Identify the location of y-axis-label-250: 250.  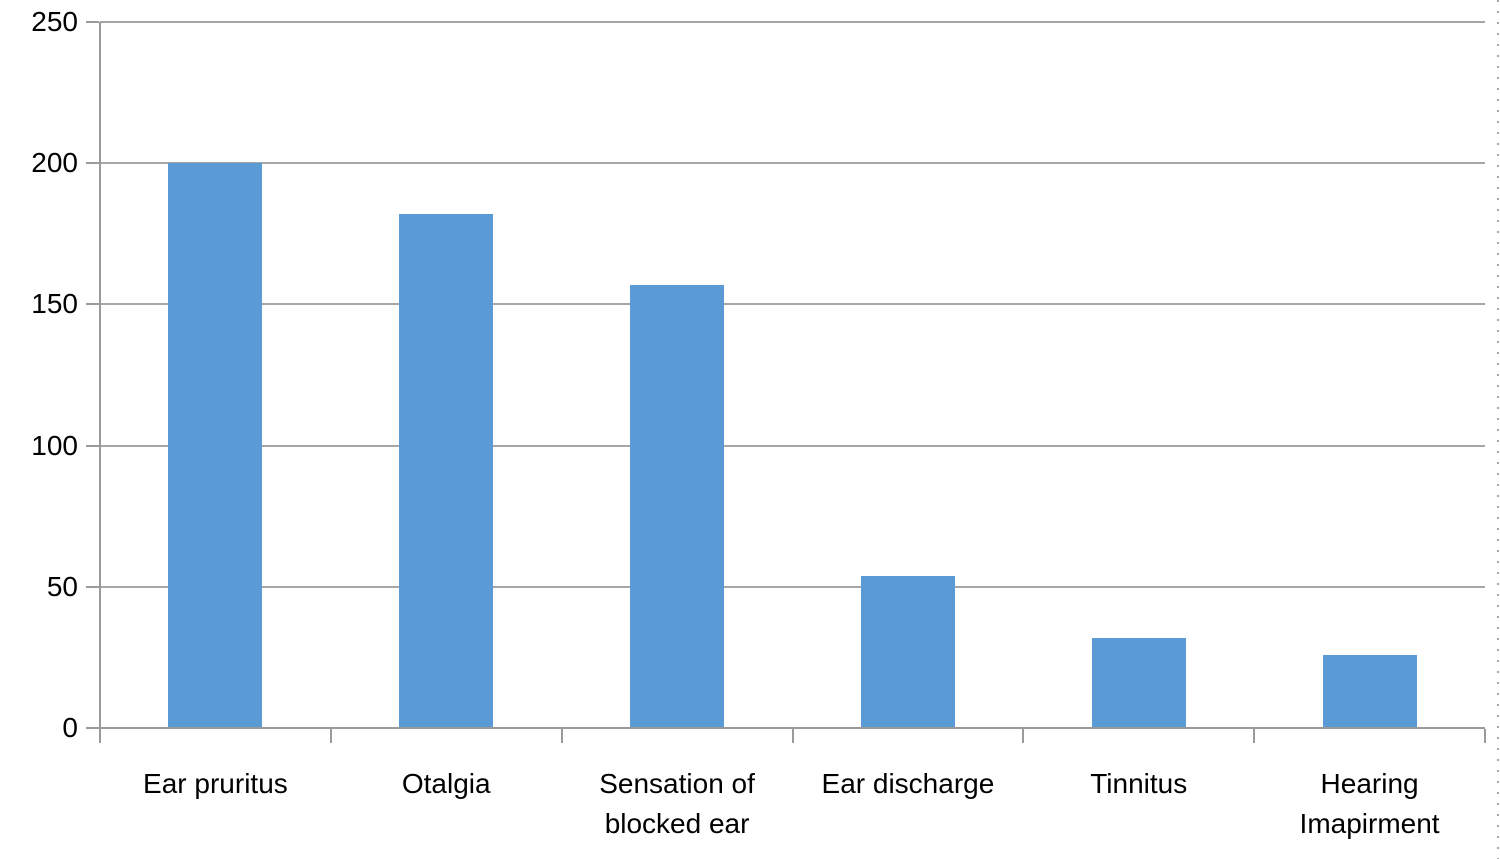
(54, 21).